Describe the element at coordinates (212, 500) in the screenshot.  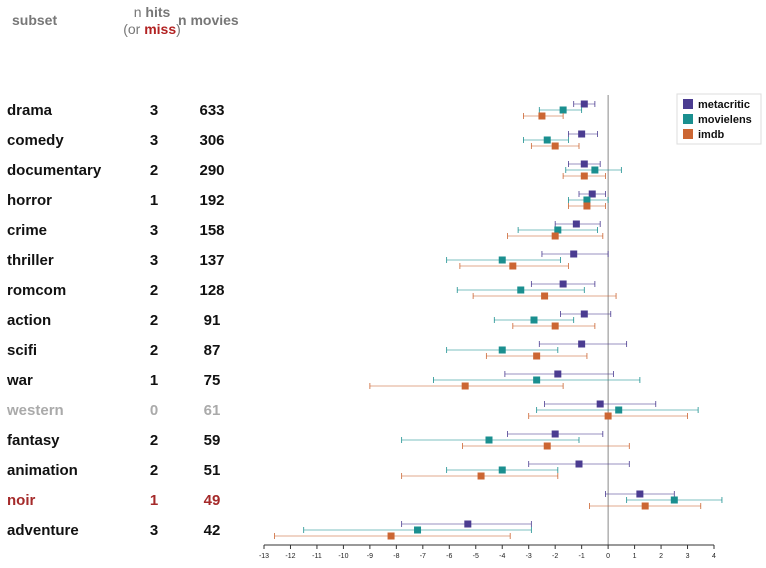
I see `row-movies-label: 49` at that location.